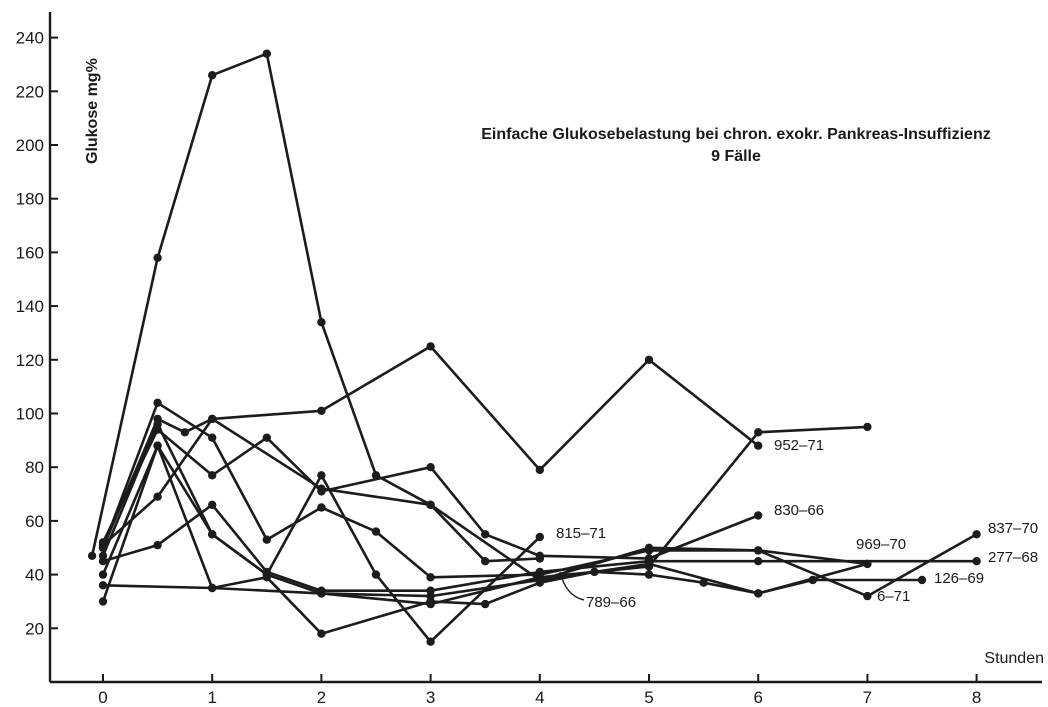  What do you see at coordinates (30, 199) in the screenshot?
I see `y-tick-label: 180` at bounding box center [30, 199].